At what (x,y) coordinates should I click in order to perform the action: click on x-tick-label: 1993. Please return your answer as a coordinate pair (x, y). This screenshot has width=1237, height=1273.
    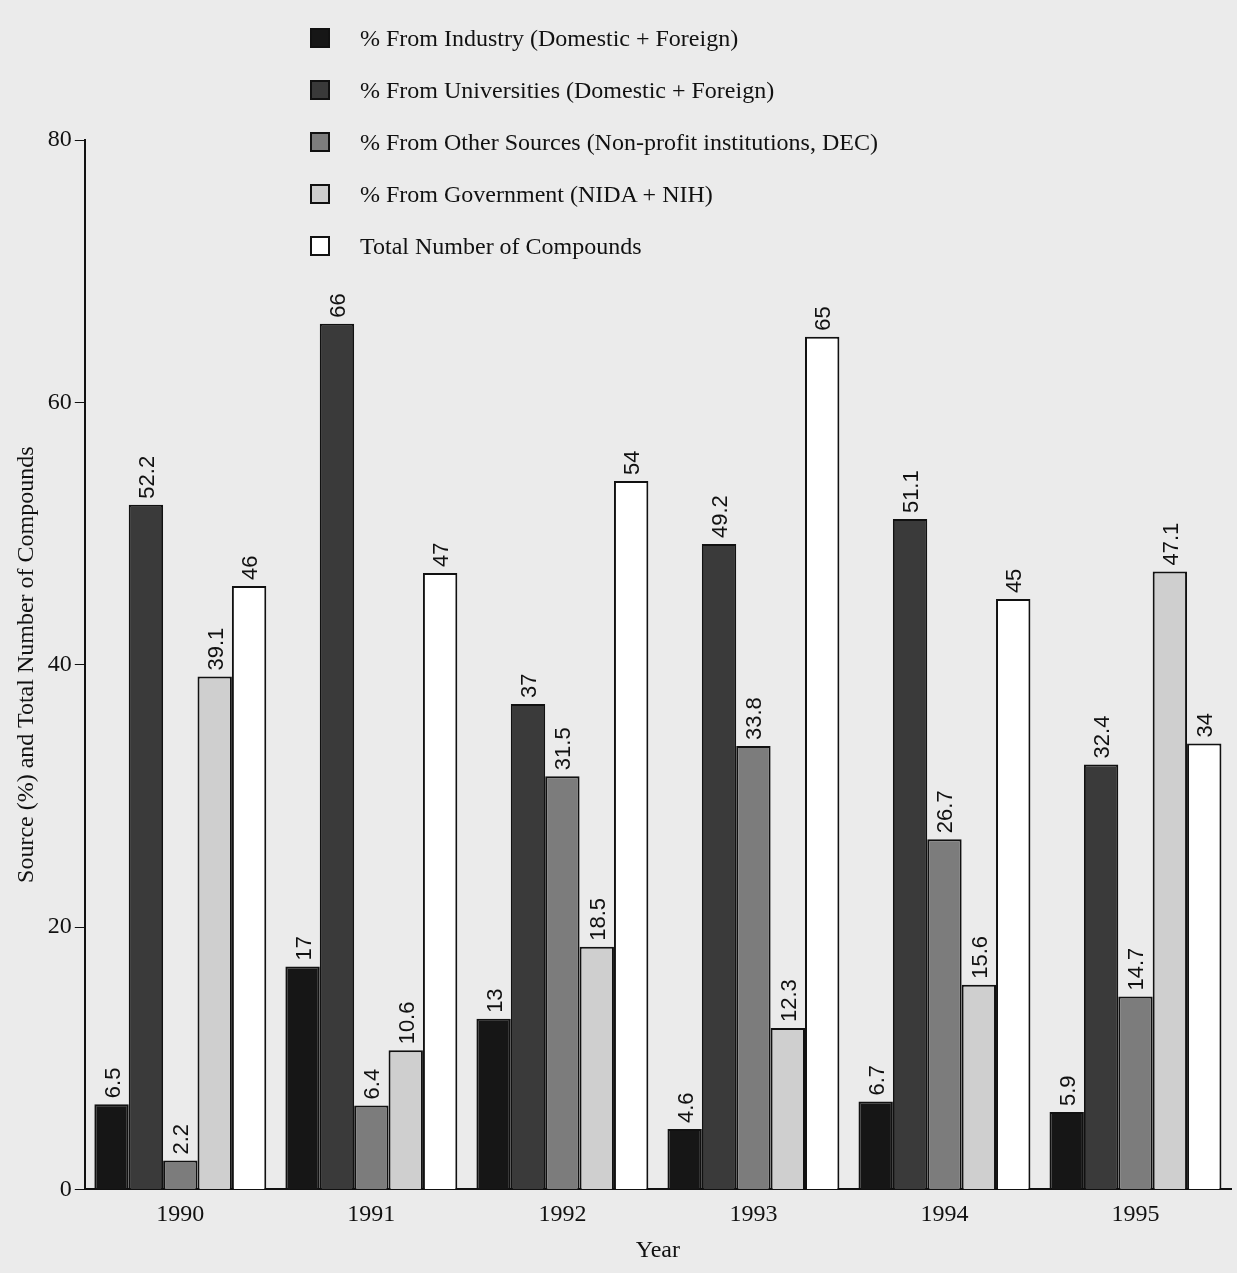
    Looking at the image, I should click on (753, 1213).